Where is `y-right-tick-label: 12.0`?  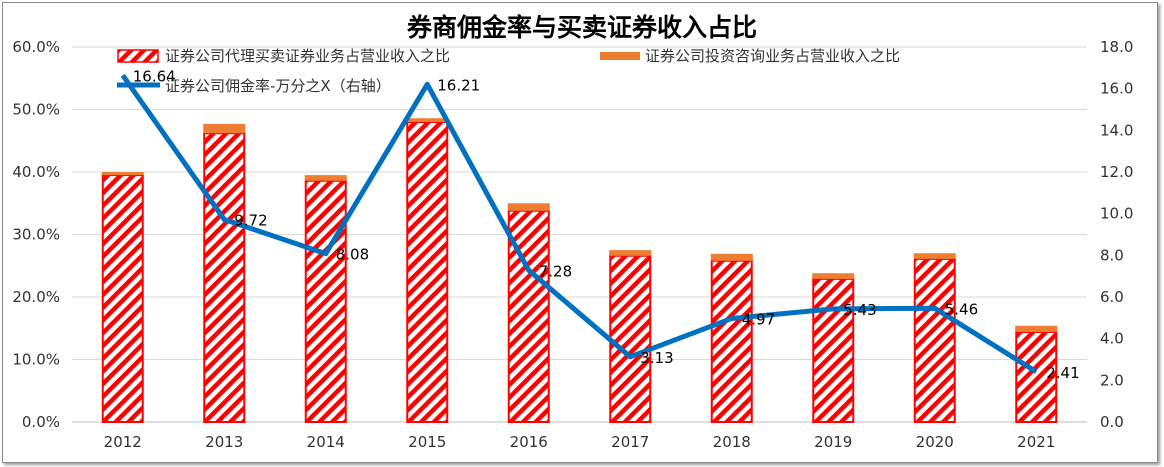
y-right-tick-label: 12.0 is located at coordinates (1116, 172).